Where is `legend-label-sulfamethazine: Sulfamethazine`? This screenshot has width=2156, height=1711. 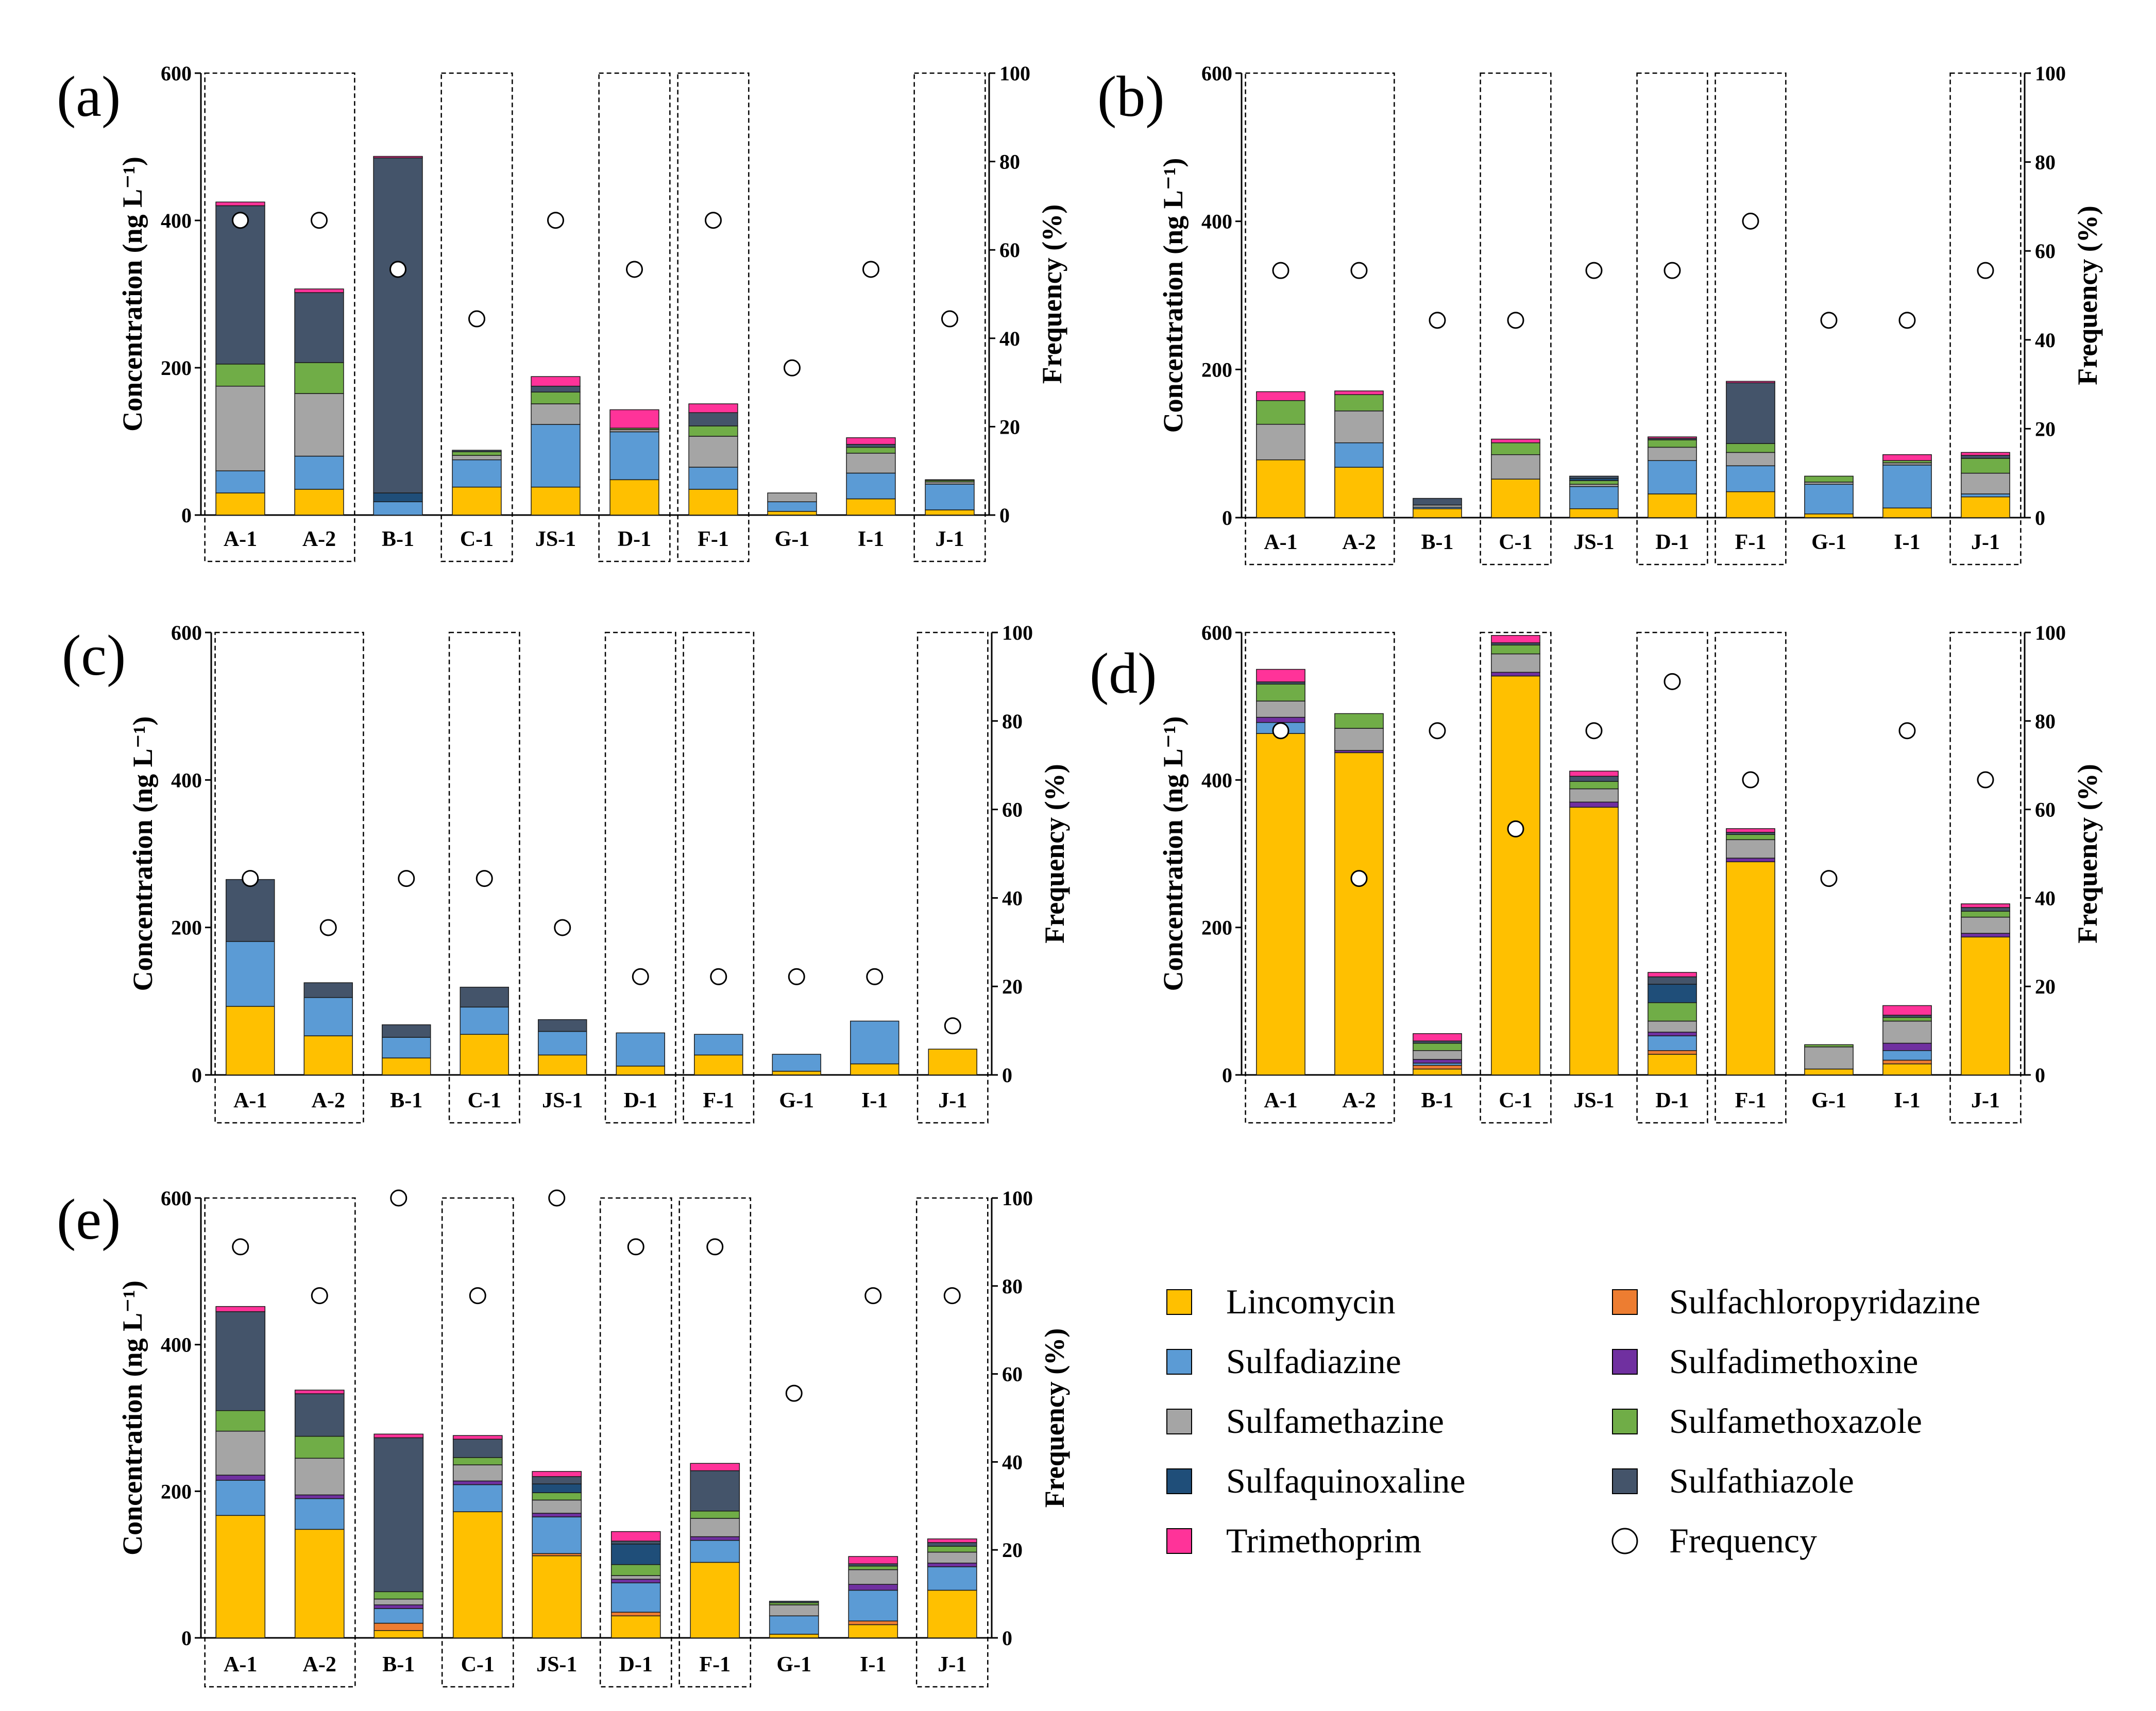 legend-label-sulfamethazine: Sulfamethazine is located at coordinates (1335, 1421).